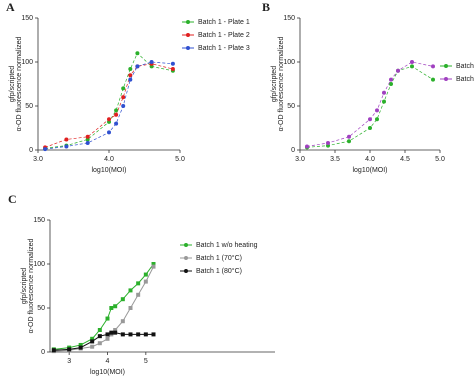 This screenshot has height=387, width=474. Describe the element at coordinates (405, 159) in the screenshot. I see `x-tick-label: 4.5` at that location.